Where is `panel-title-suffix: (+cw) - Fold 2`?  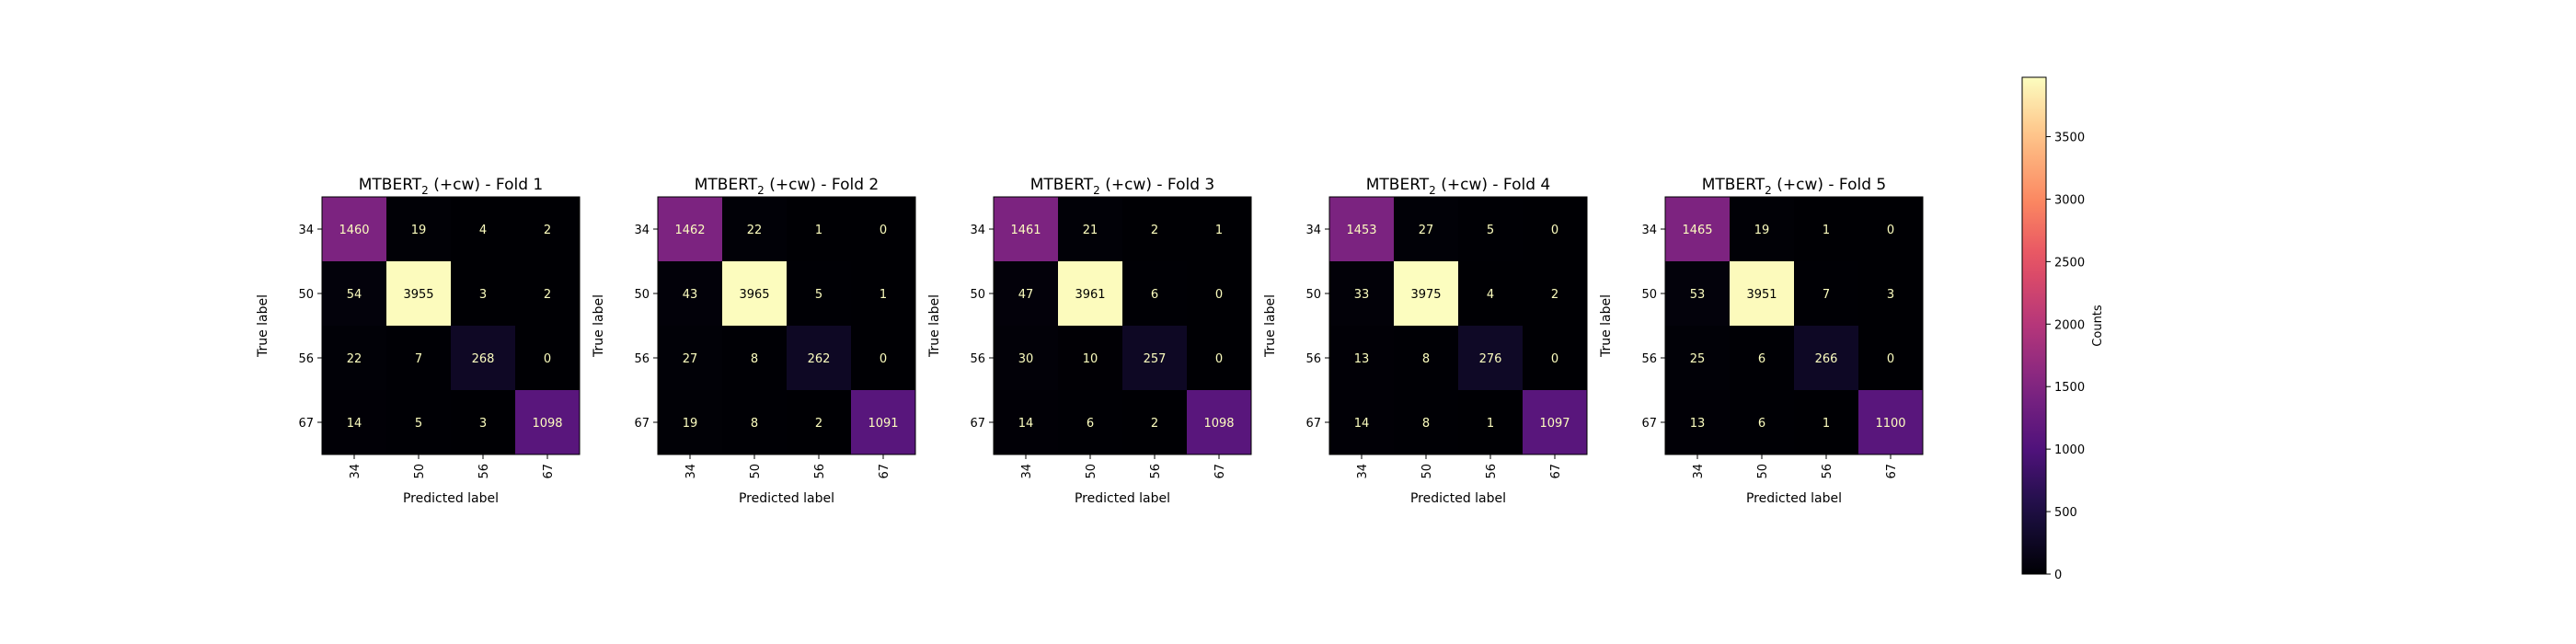
panel-title-suffix: (+cw) - Fold 2 is located at coordinates (822, 185).